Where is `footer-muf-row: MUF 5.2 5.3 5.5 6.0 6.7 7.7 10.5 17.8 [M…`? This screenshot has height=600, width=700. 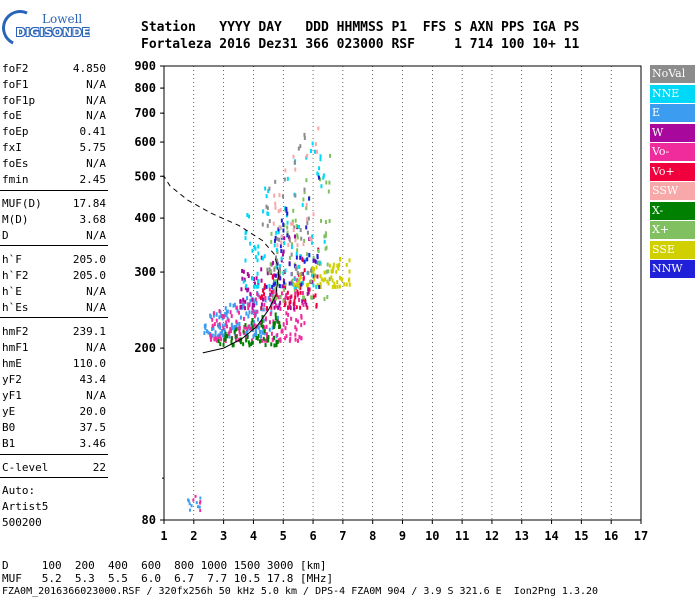
footer-muf-row: MUF 5.2 5.3 5.5 6.0 6.7 7.7 10.5 17.8 [M… is located at coordinates (168, 578).